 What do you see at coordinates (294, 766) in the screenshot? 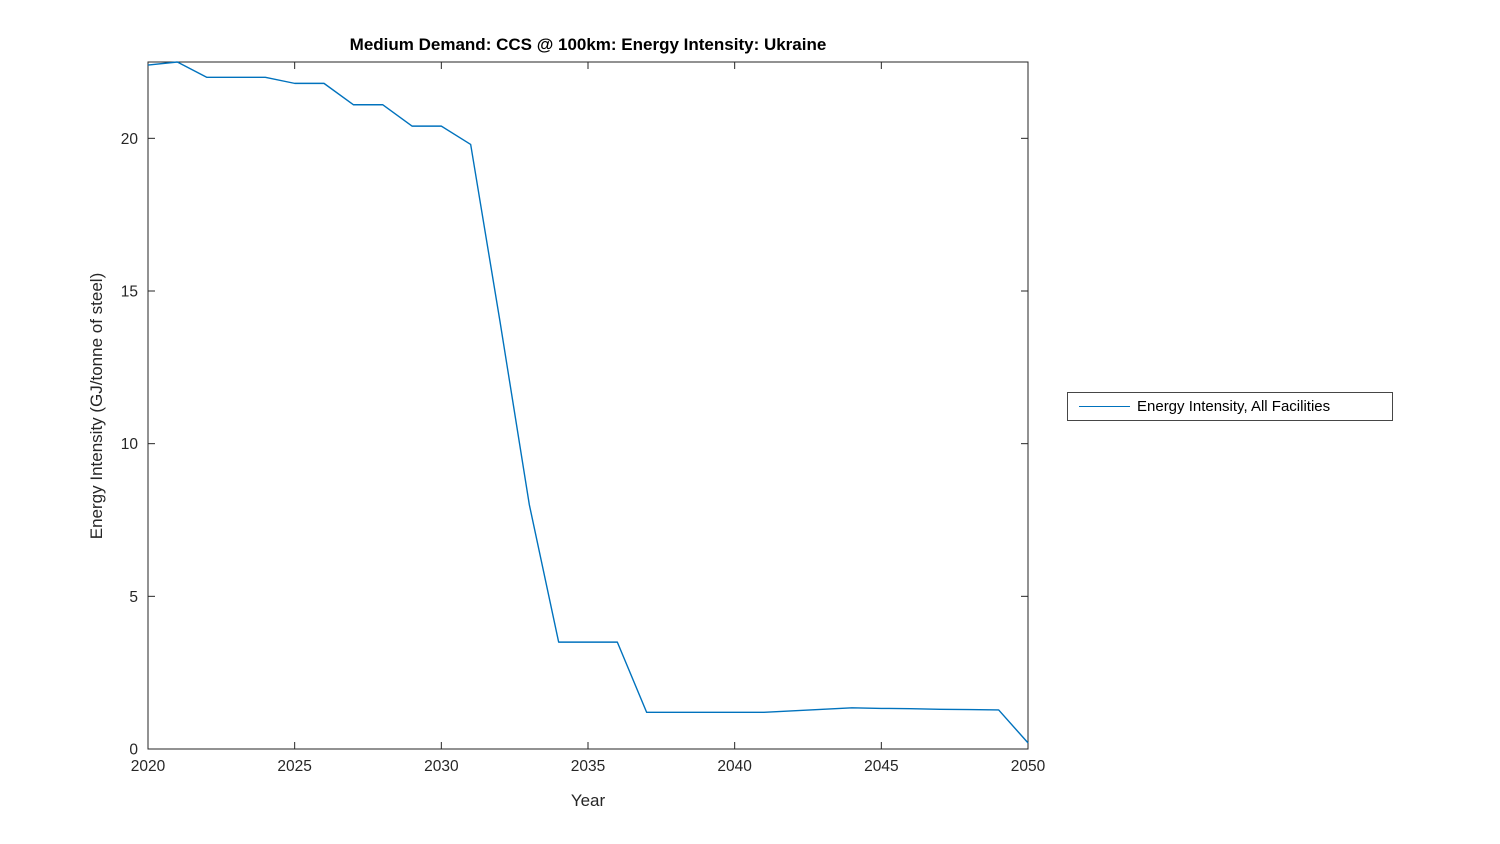
I see `x-tick-label: 2025` at bounding box center [294, 766].